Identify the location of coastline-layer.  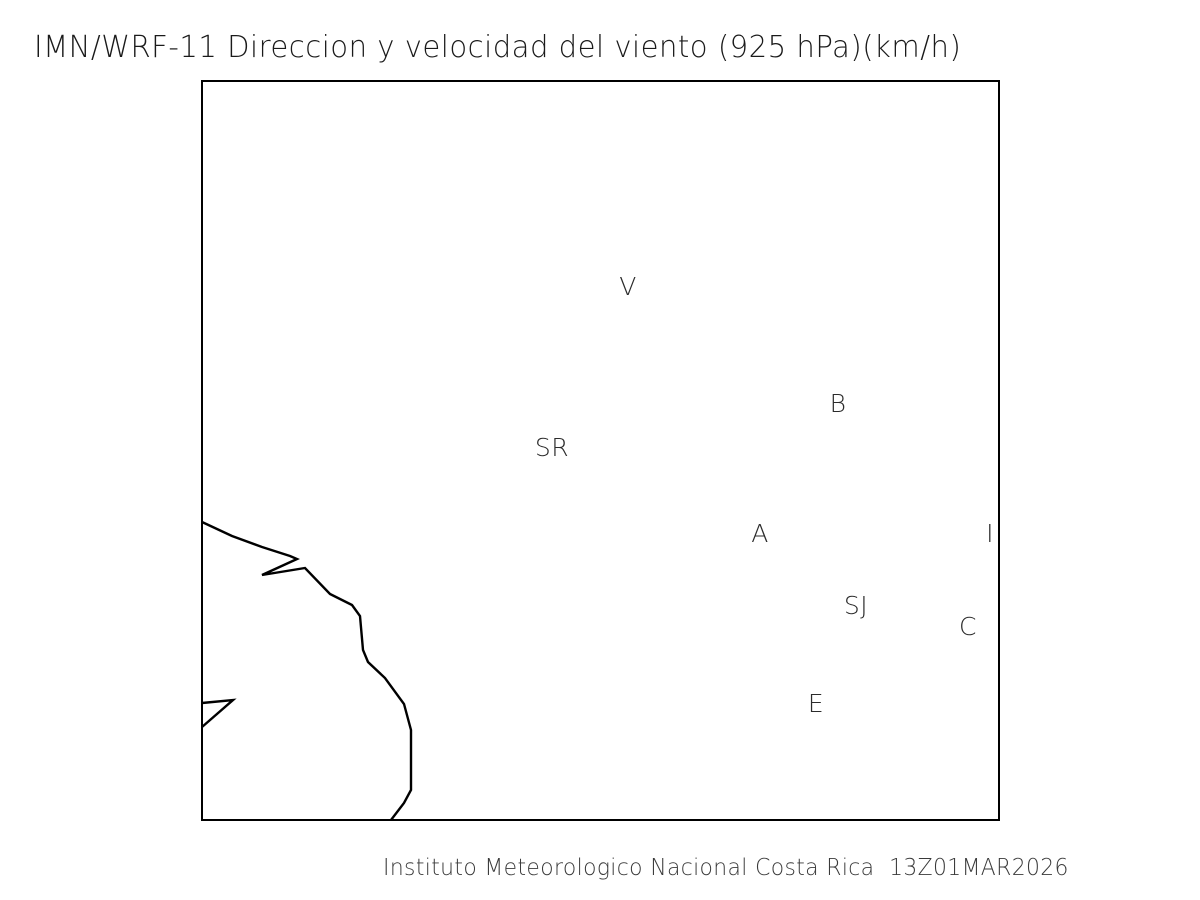
(307, 670).